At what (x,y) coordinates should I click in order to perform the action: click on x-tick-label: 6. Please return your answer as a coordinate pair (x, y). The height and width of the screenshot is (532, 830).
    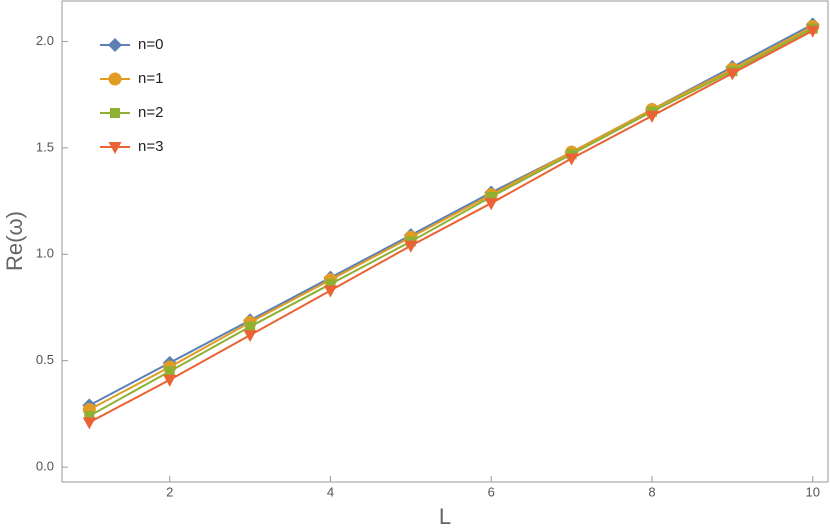
    Looking at the image, I should click on (491, 491).